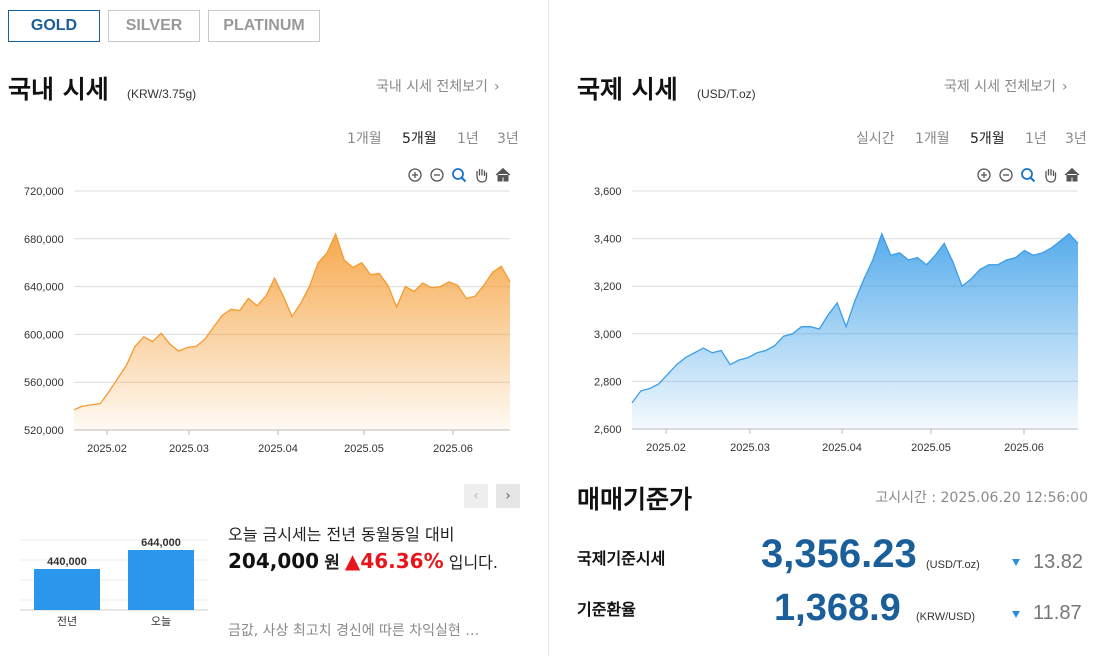  Describe the element at coordinates (44, 431) in the screenshot. I see `y-tick-label: 520,000` at that location.